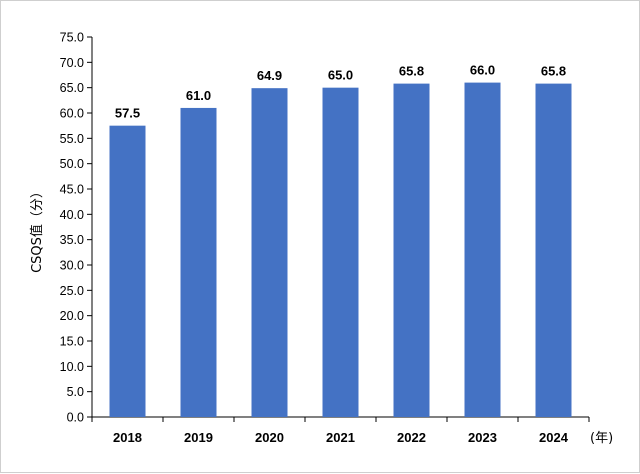 The image size is (640, 474). I want to click on x-tick-label: 2019, so click(198, 437).